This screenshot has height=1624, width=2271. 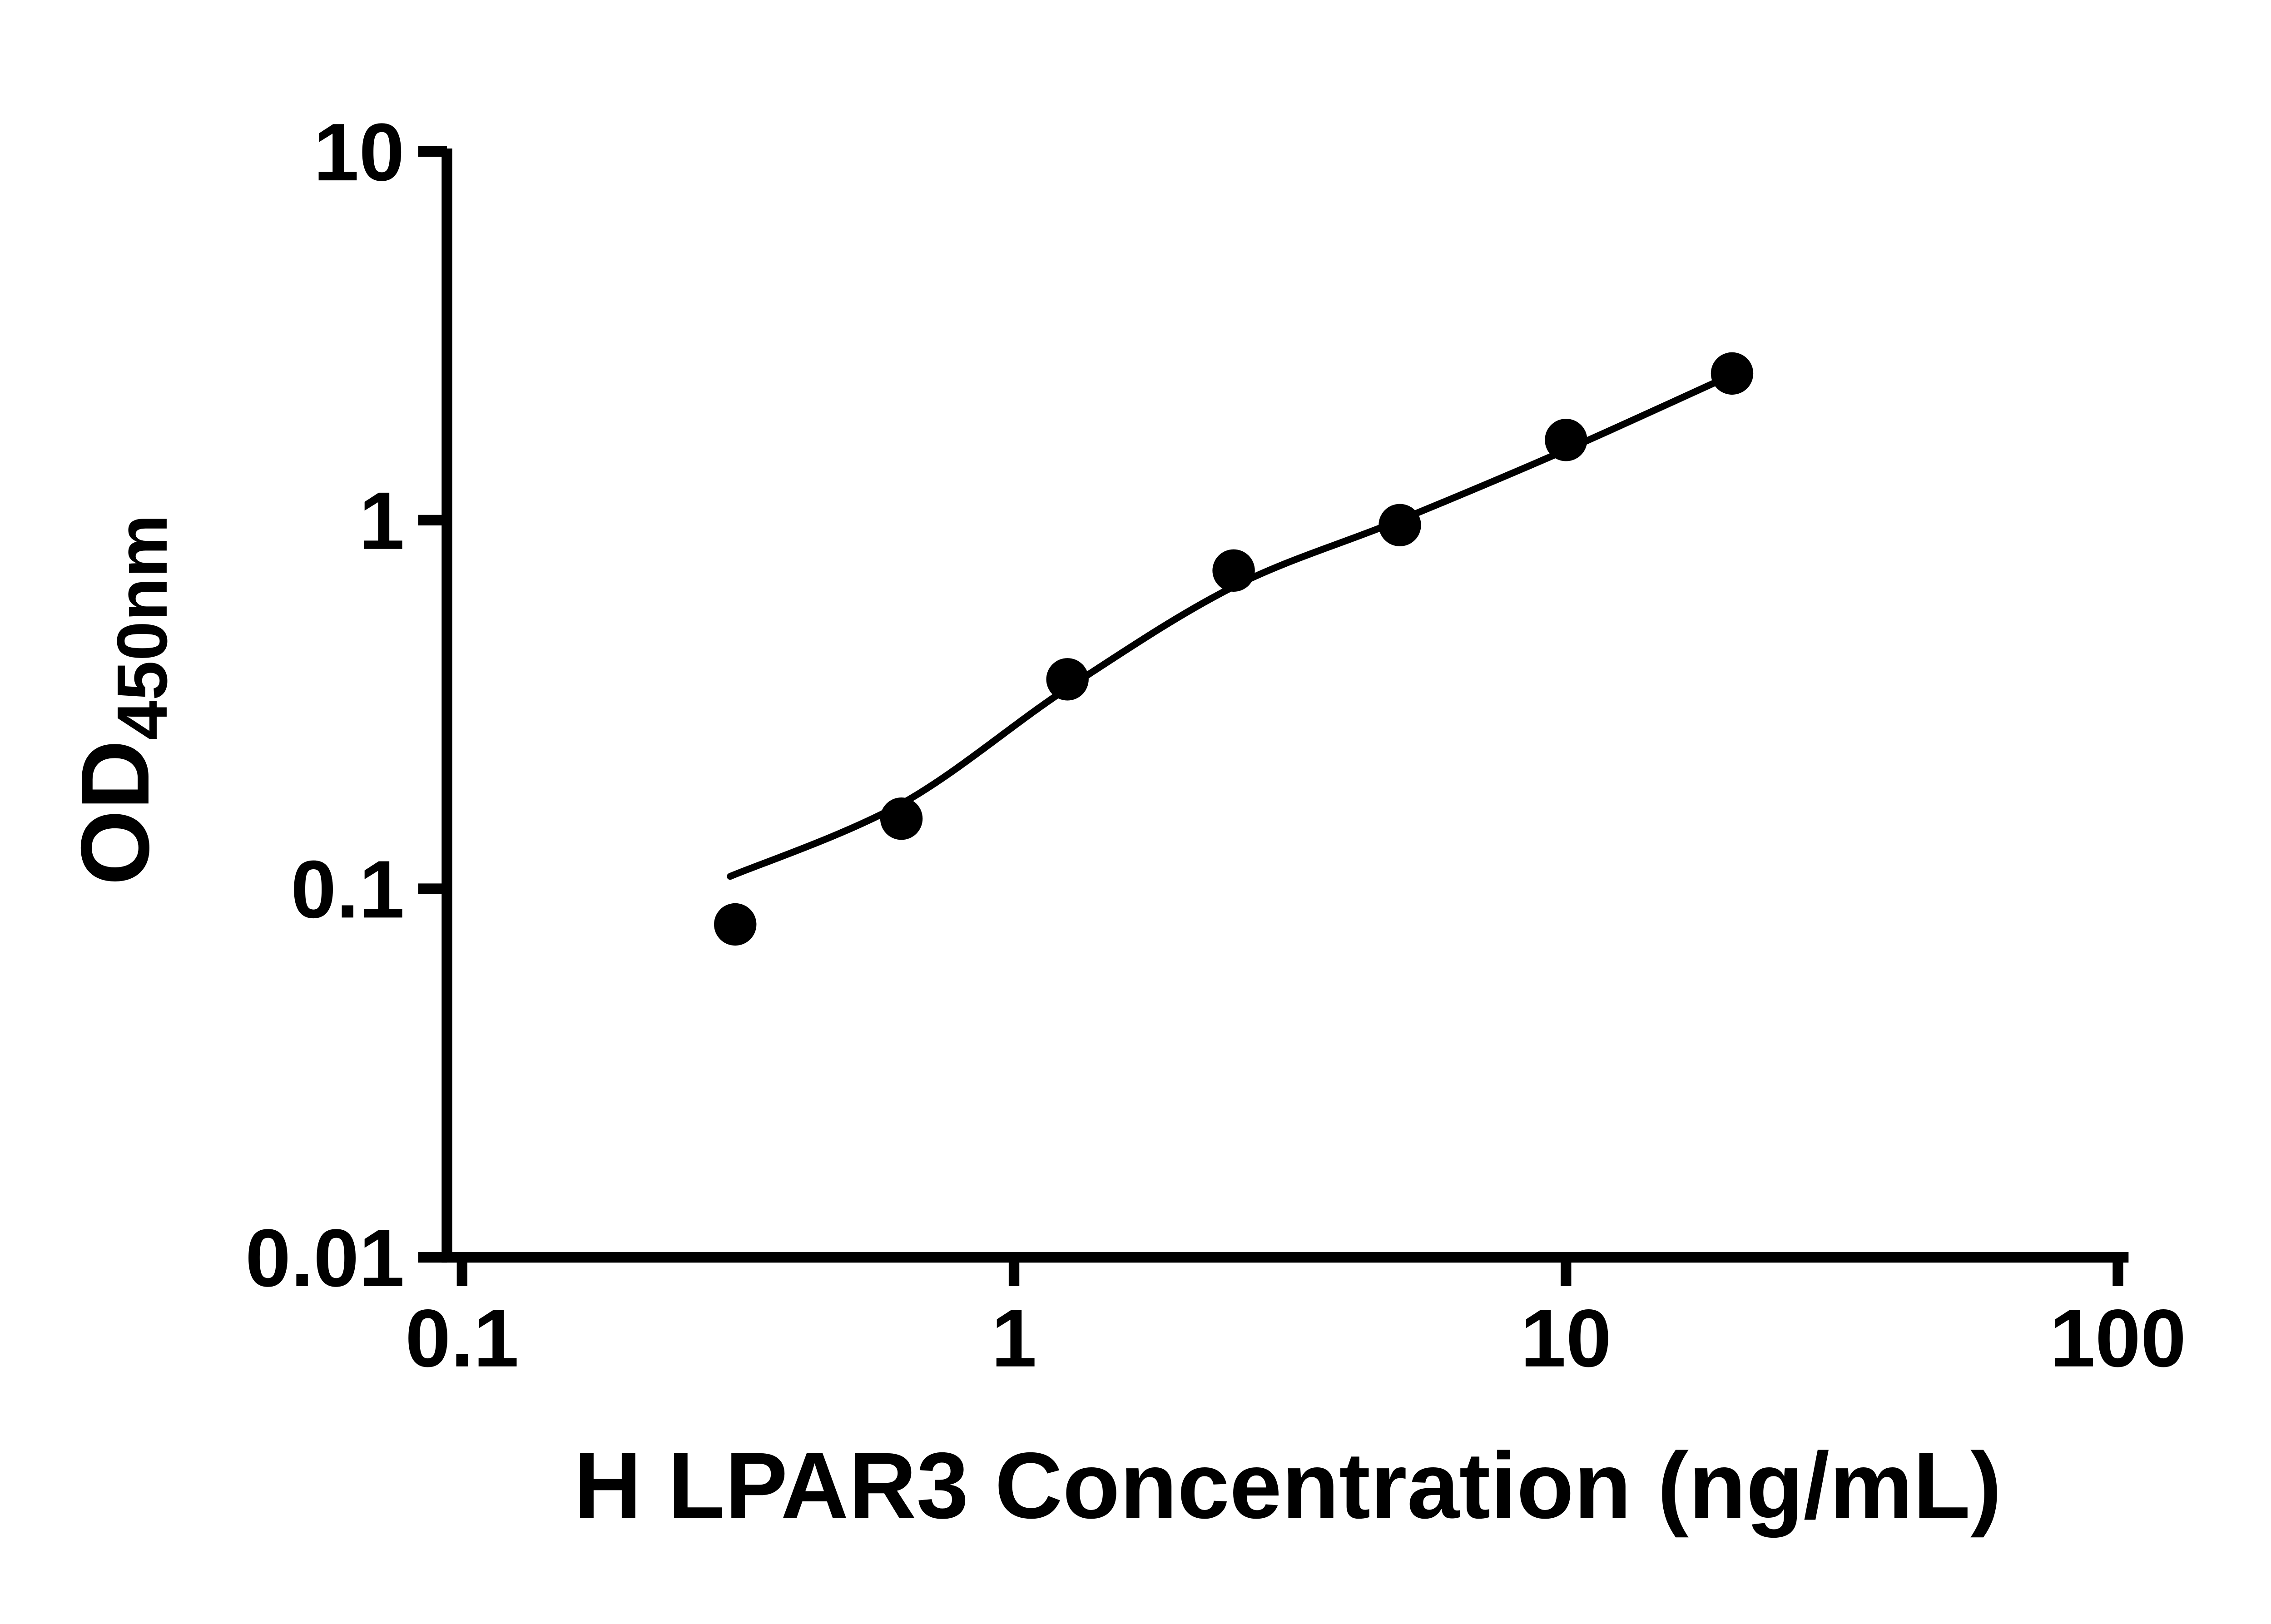 I want to click on y-axis-tick-label: 10, so click(x=358, y=152).